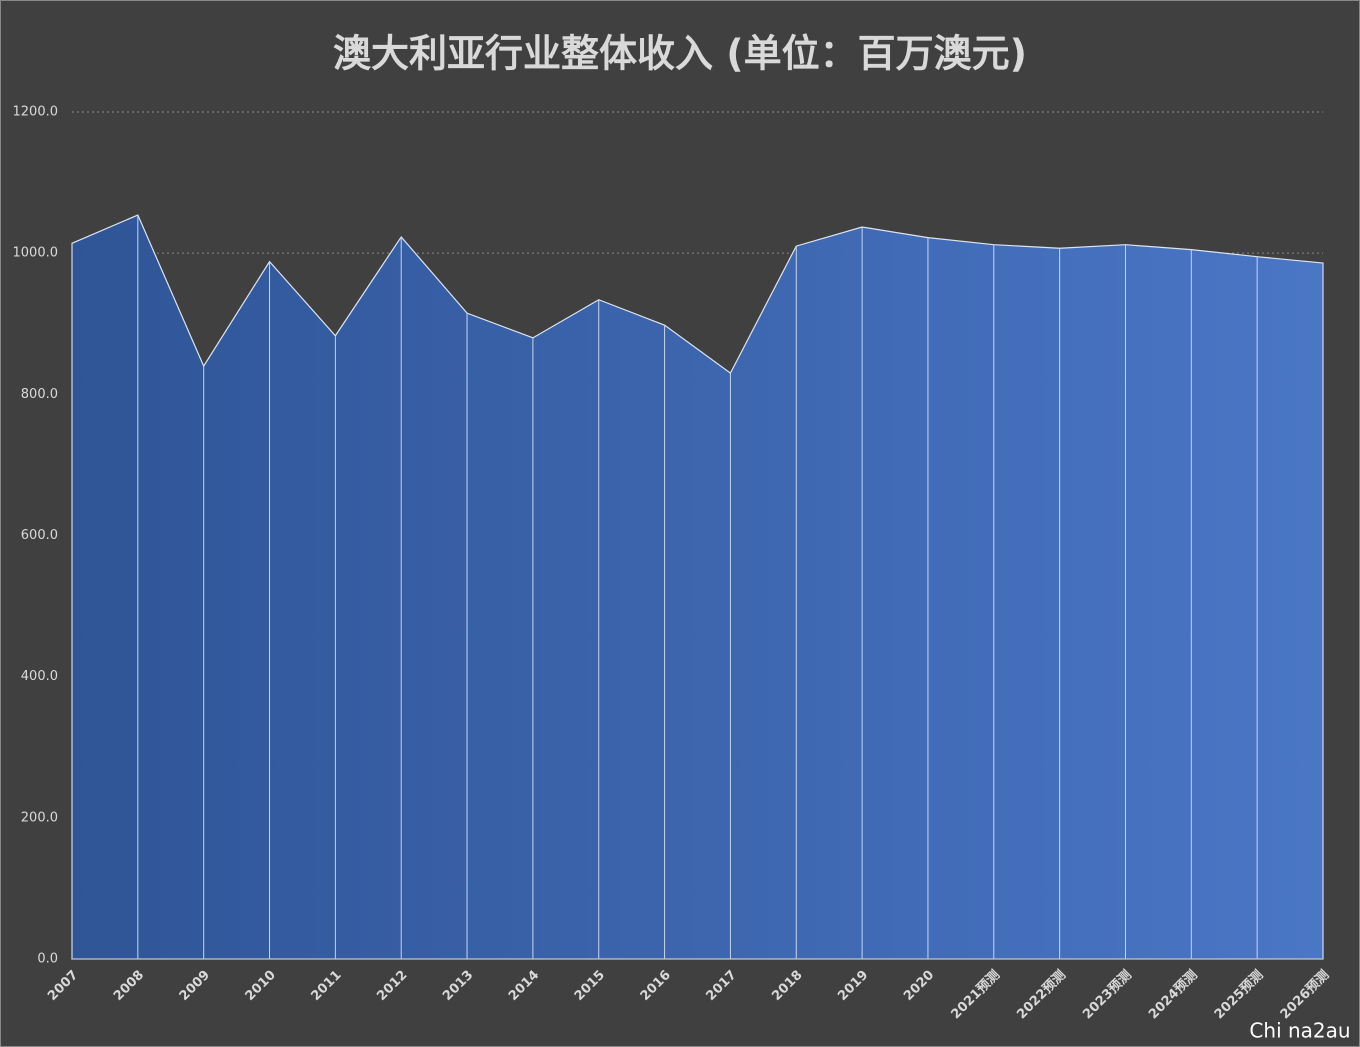  What do you see at coordinates (1299, 1031) in the screenshot?
I see `watermark: Chi na2au` at bounding box center [1299, 1031].